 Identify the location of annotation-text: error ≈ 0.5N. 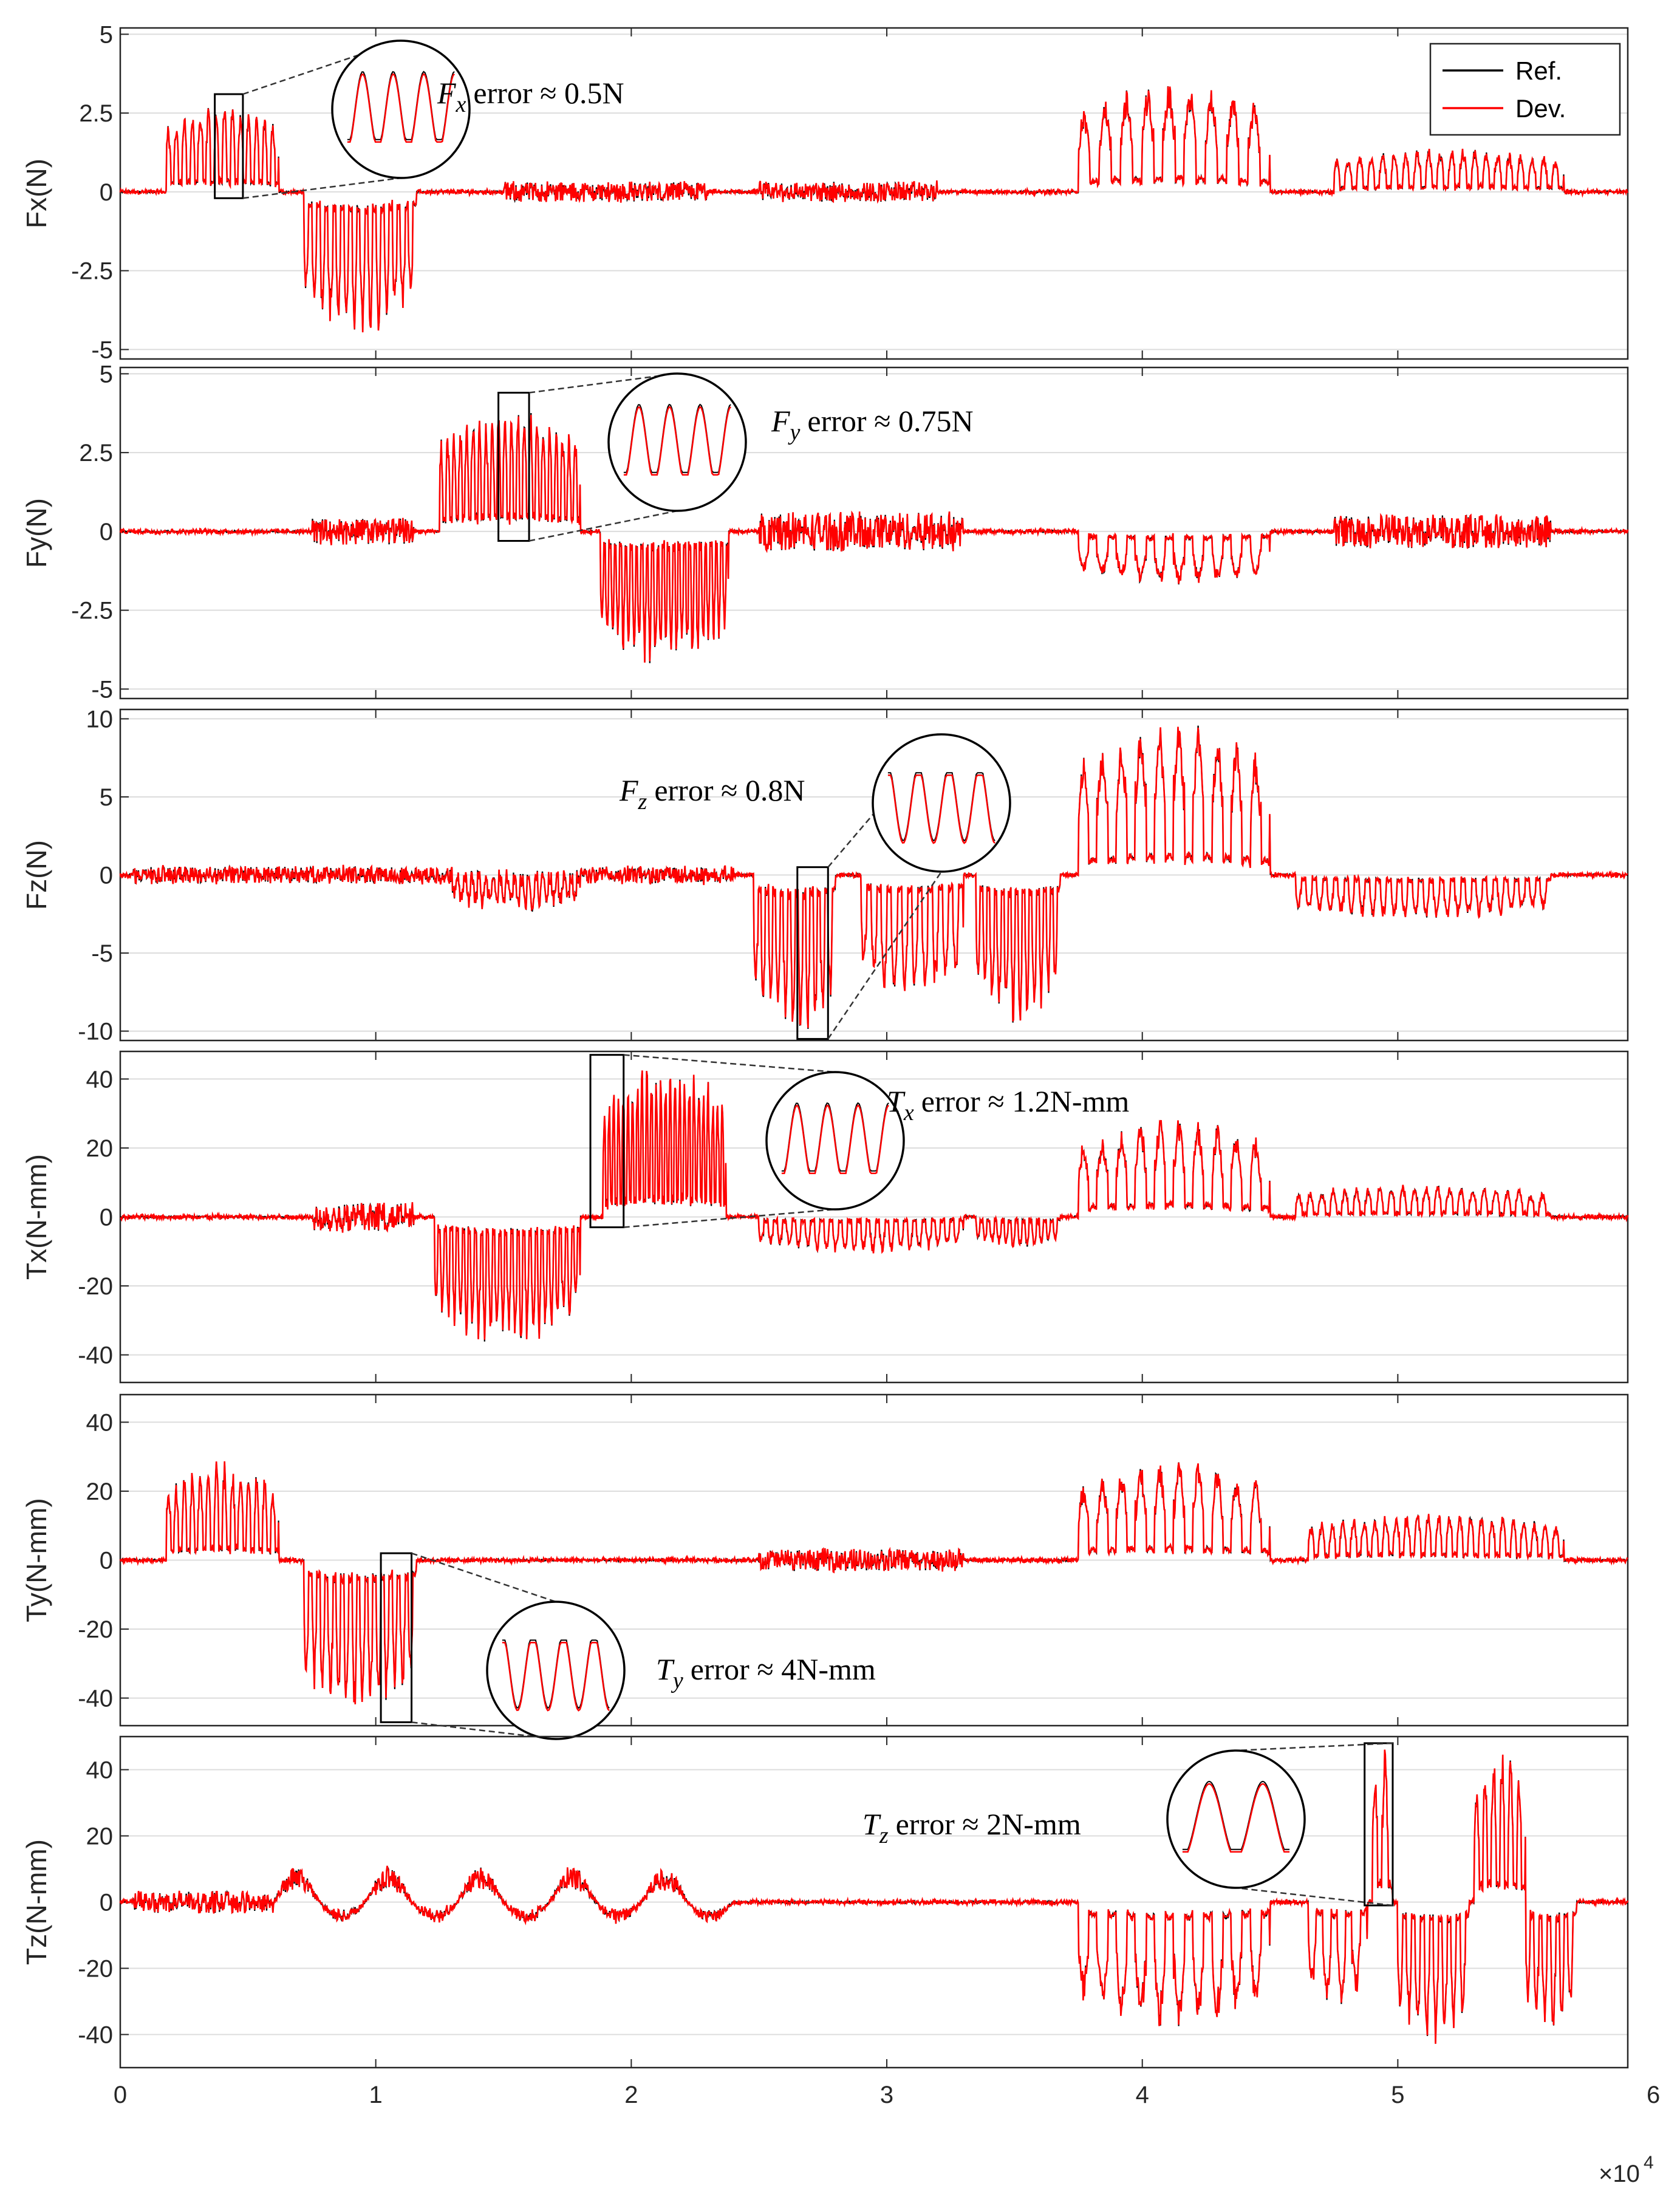
(548, 93).